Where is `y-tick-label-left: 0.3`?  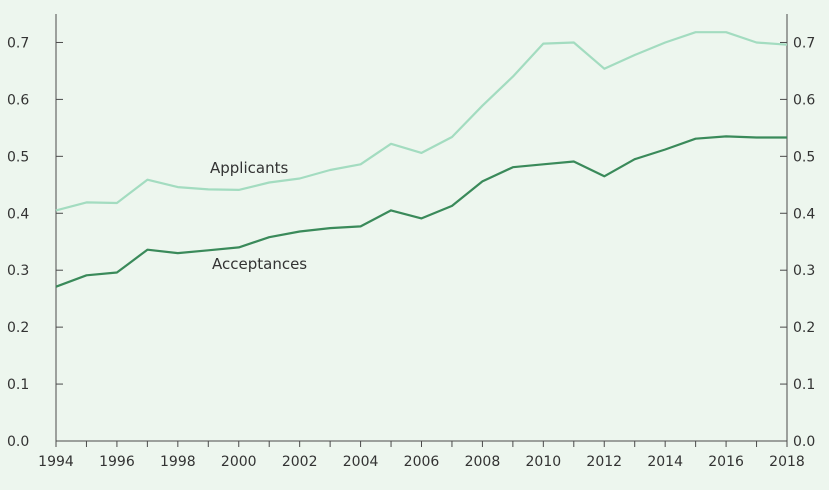
y-tick-label-left: 0.3 is located at coordinates (18, 271).